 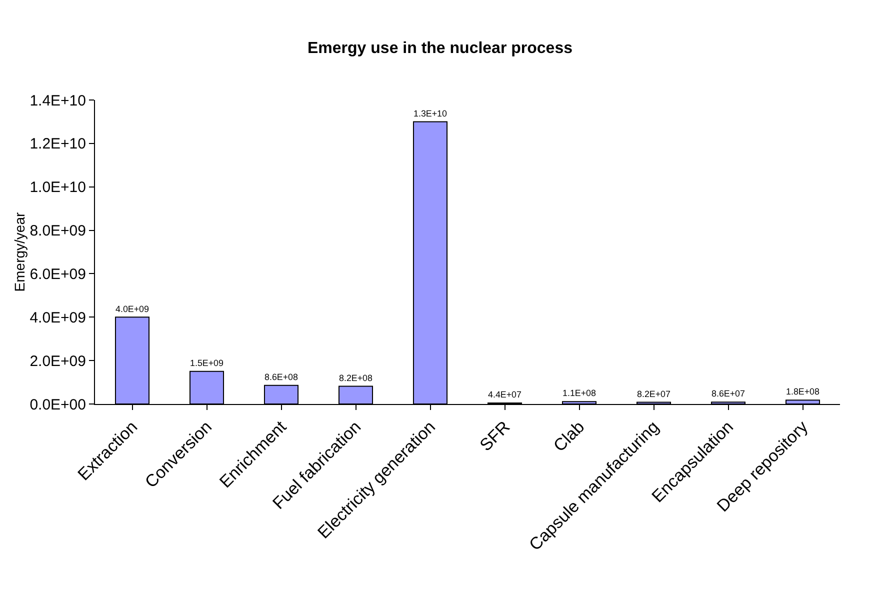 What do you see at coordinates (58, 361) in the screenshot?
I see `y-tick-label: 2.0E+09` at bounding box center [58, 361].